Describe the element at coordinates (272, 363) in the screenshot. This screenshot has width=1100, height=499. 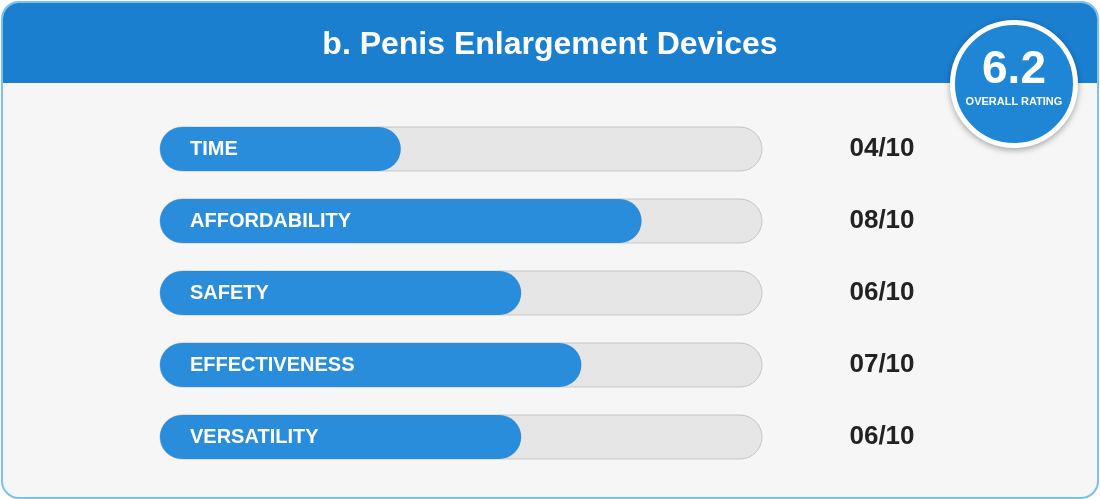
I see `y-tick-label: EFFECTIVENESS` at that location.